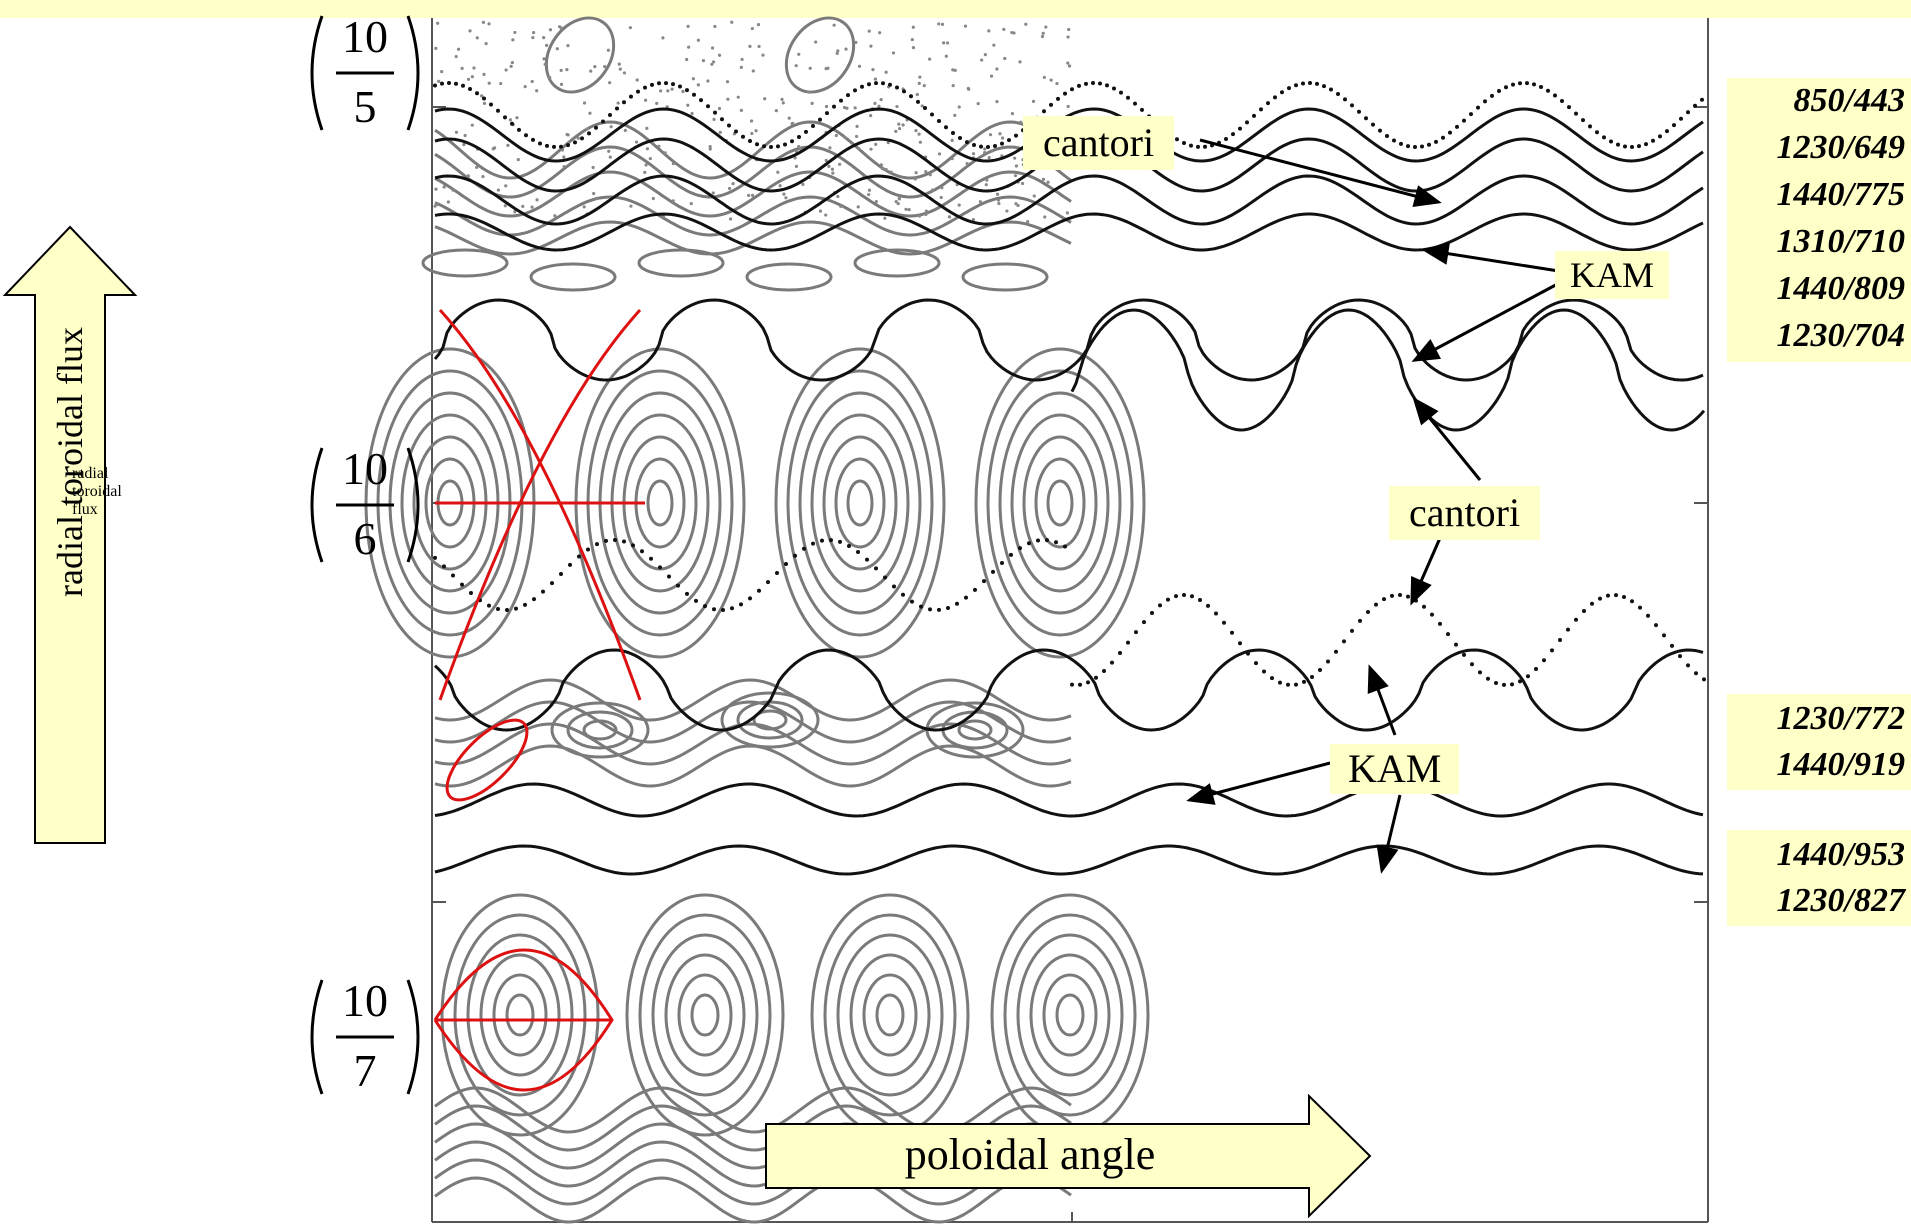 This screenshot has width=1911, height=1225. What do you see at coordinates (365, 73) in the screenshot?
I see `y-tick-10-5: 10 5` at bounding box center [365, 73].